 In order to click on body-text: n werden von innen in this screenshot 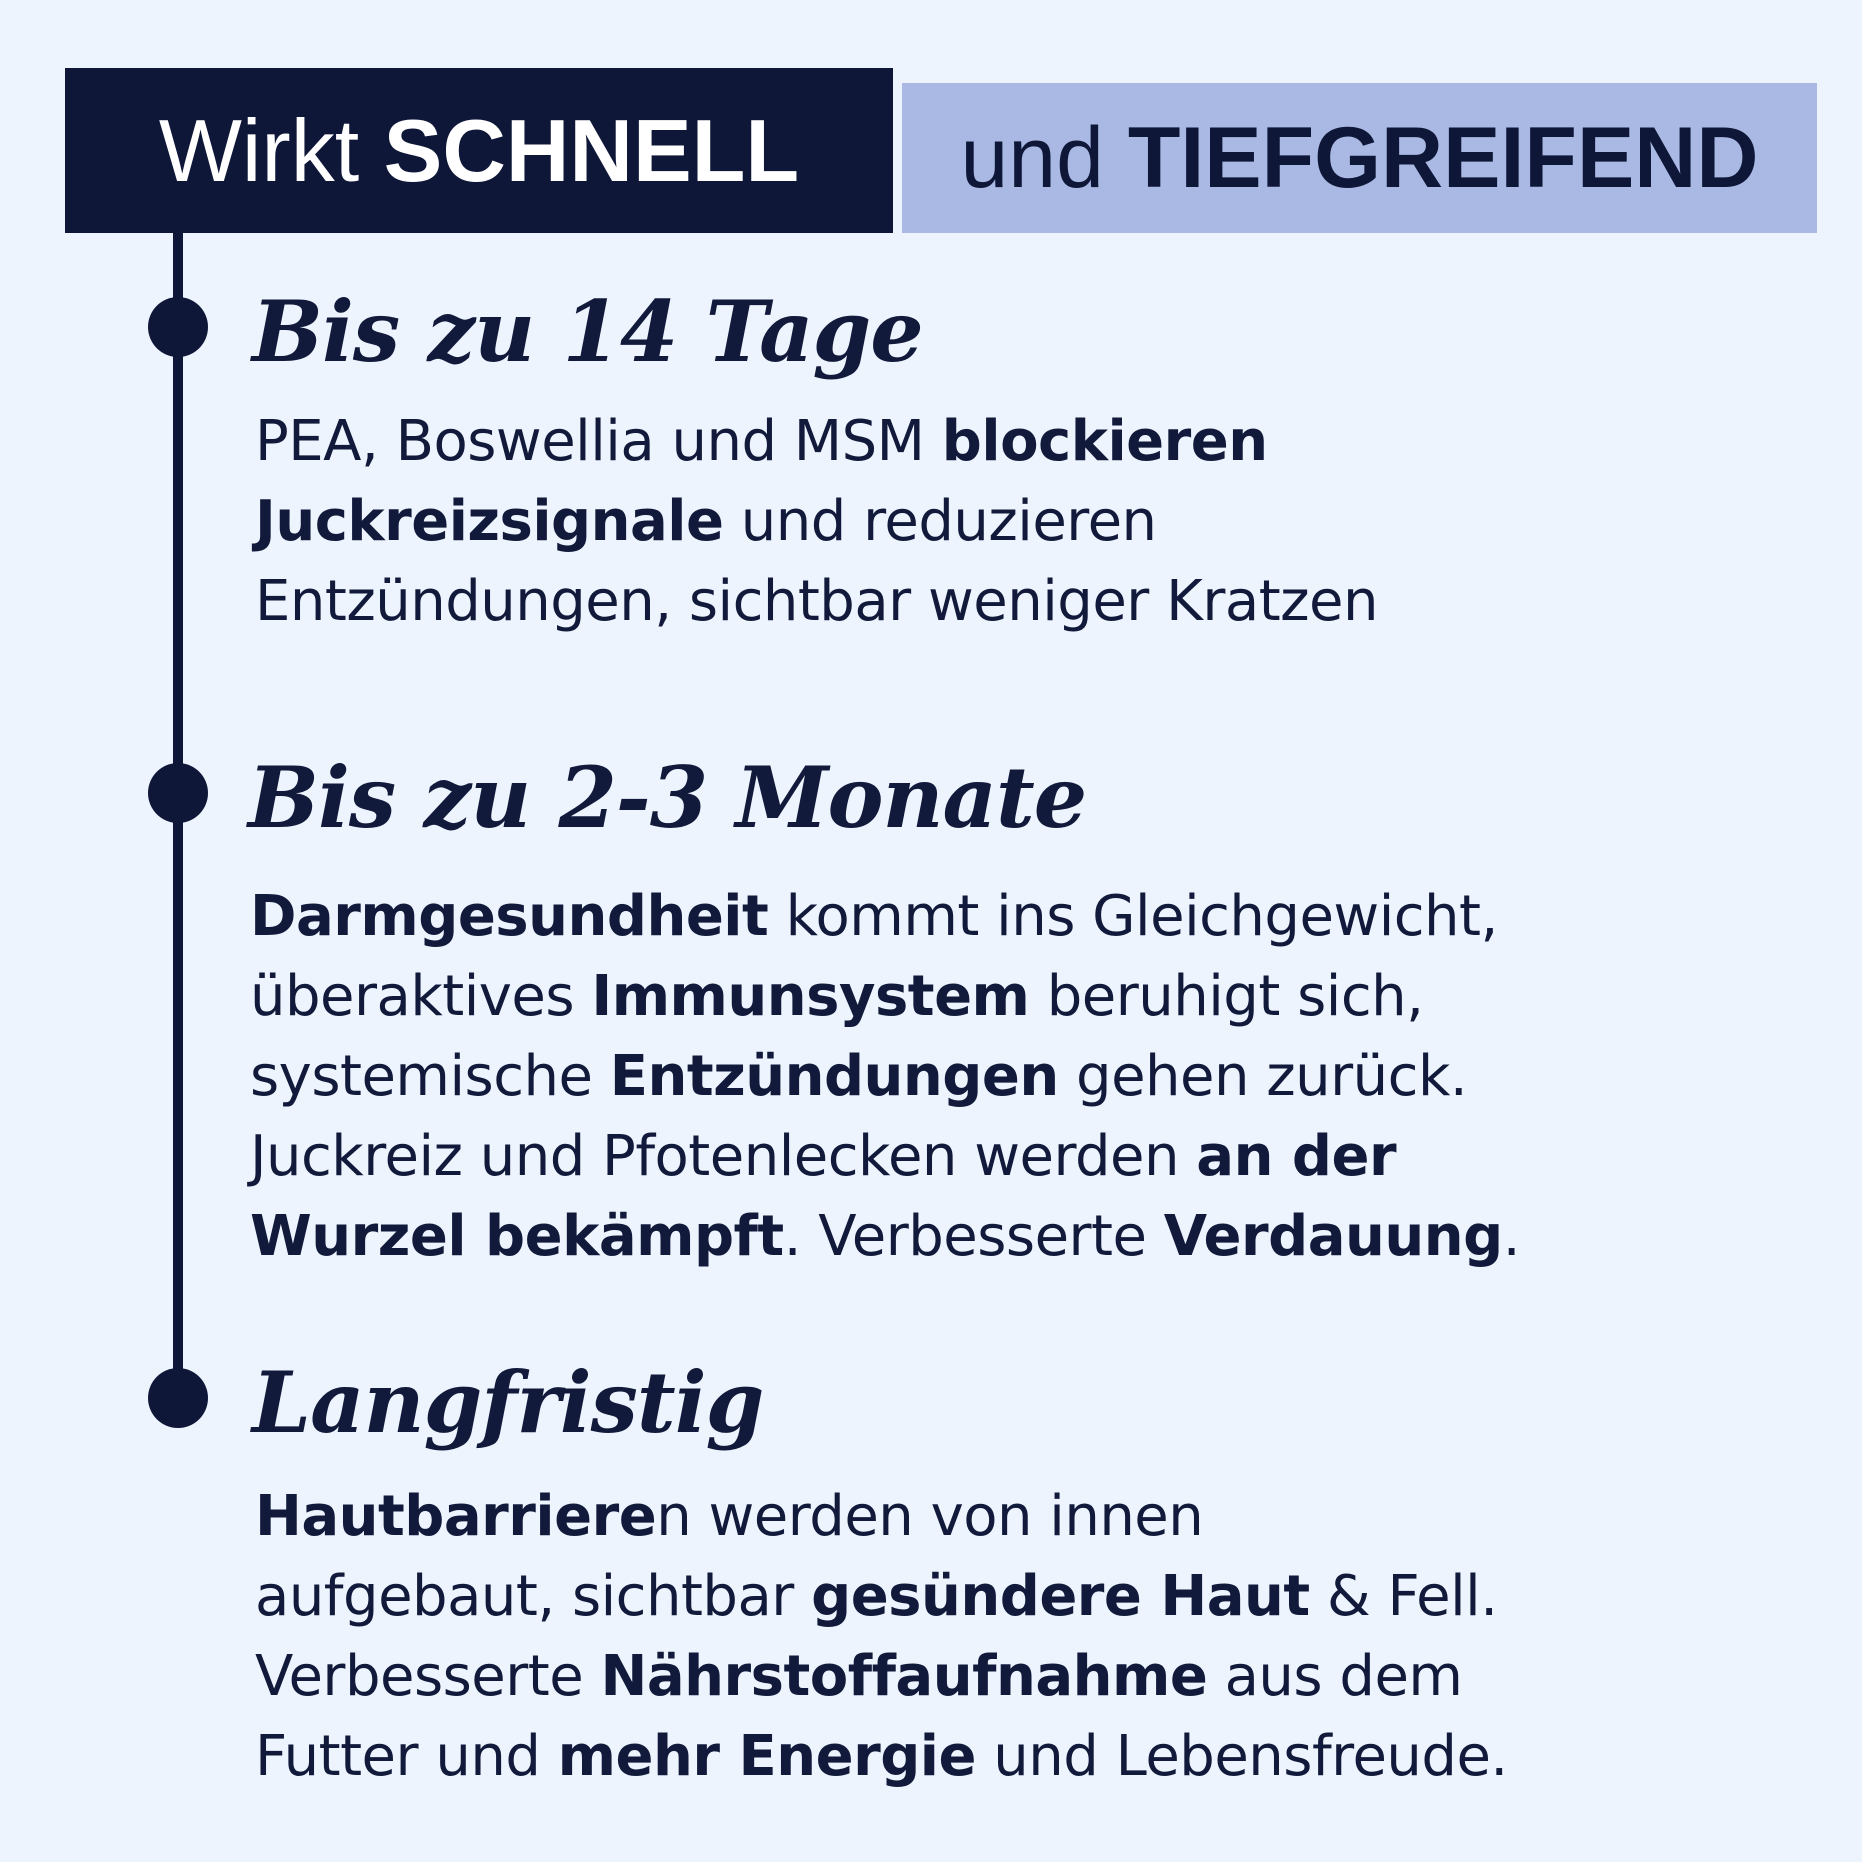, I will do `click(930, 1516)`.